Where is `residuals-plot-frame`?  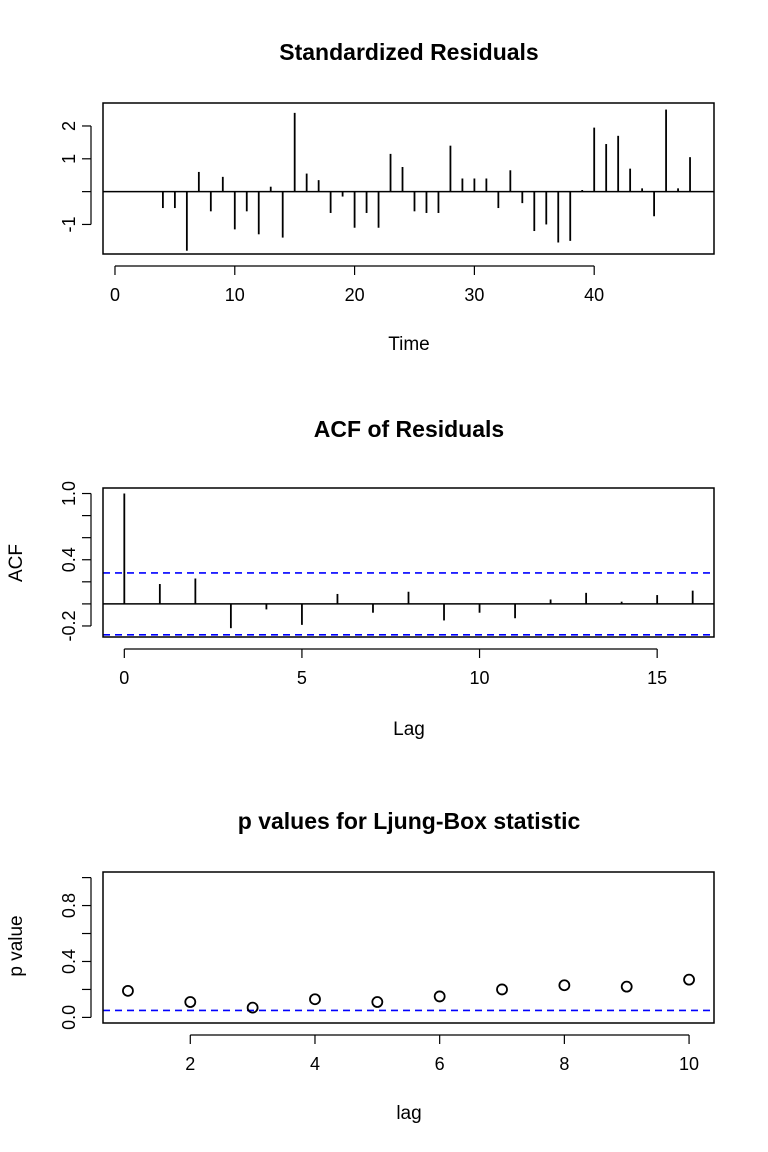
residuals-plot-frame is located at coordinates (408, 178).